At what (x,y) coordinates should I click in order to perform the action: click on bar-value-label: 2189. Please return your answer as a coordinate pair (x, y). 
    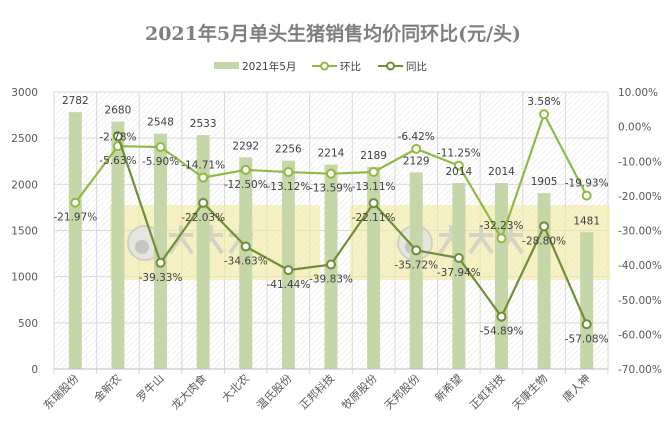
    Looking at the image, I should click on (373, 156).